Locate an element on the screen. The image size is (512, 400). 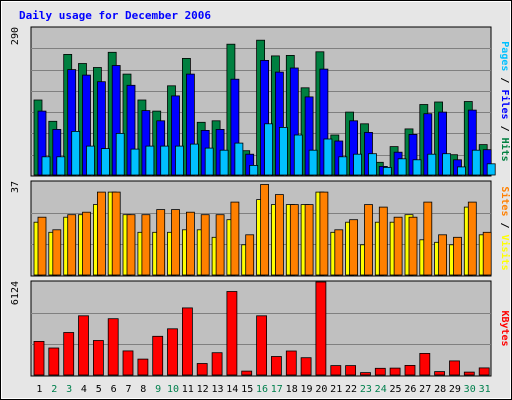
y-max-label: 290 is located at coordinates (15, 36).